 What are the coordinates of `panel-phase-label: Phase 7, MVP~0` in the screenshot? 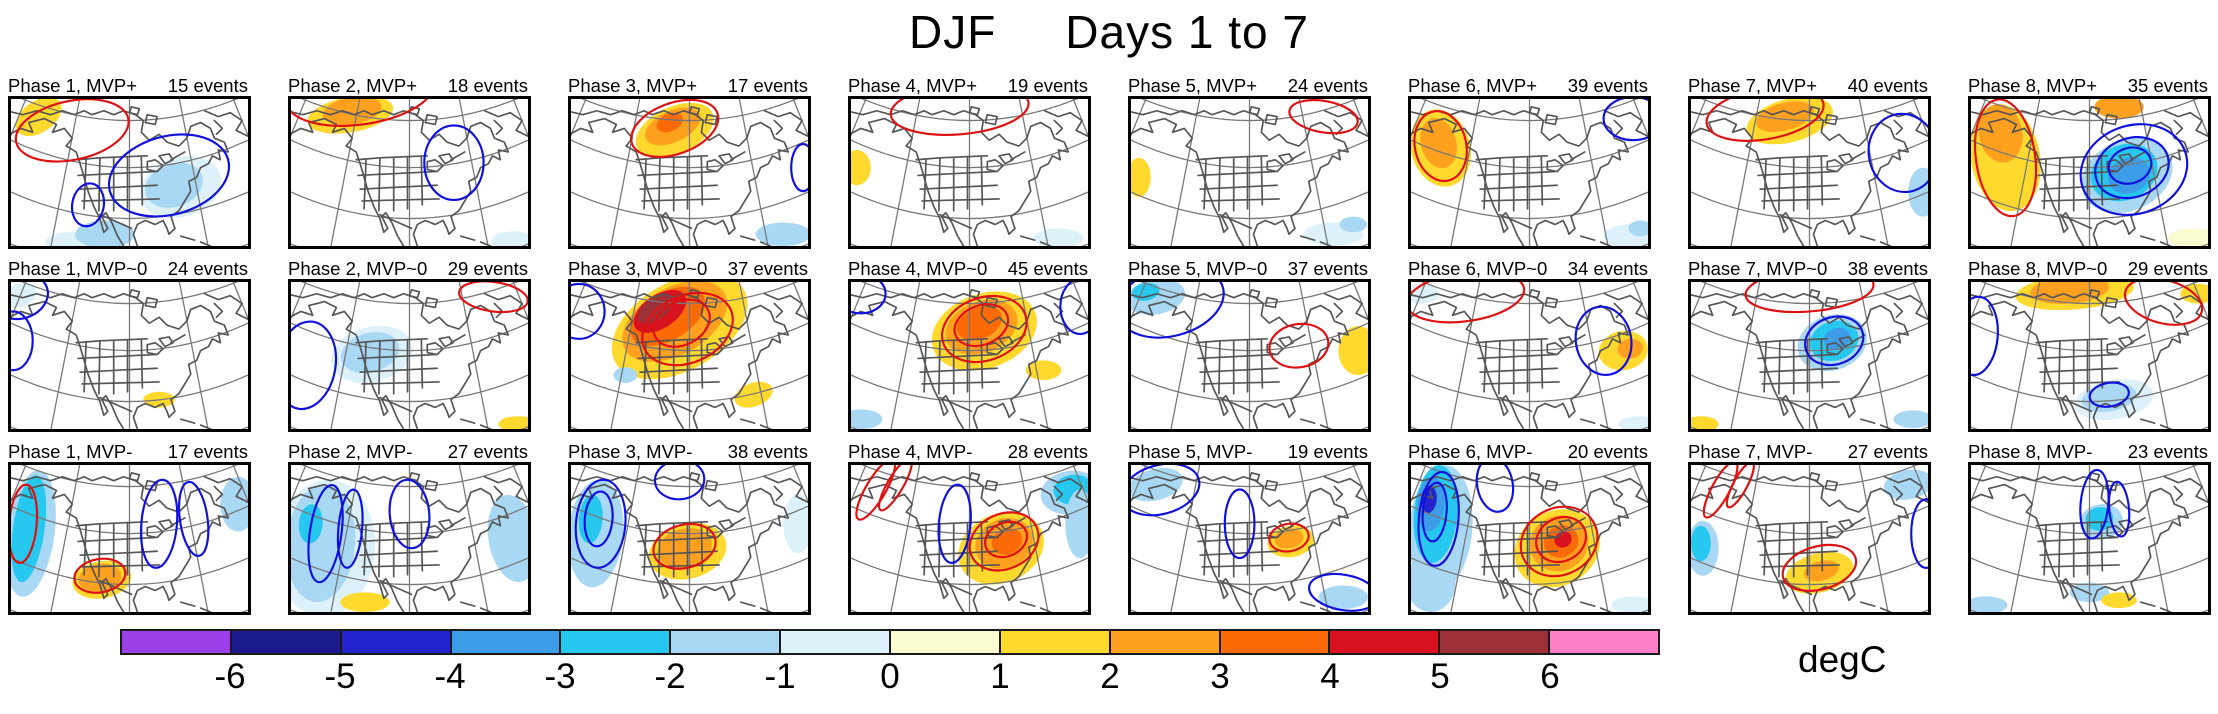 It's located at (1758, 268).